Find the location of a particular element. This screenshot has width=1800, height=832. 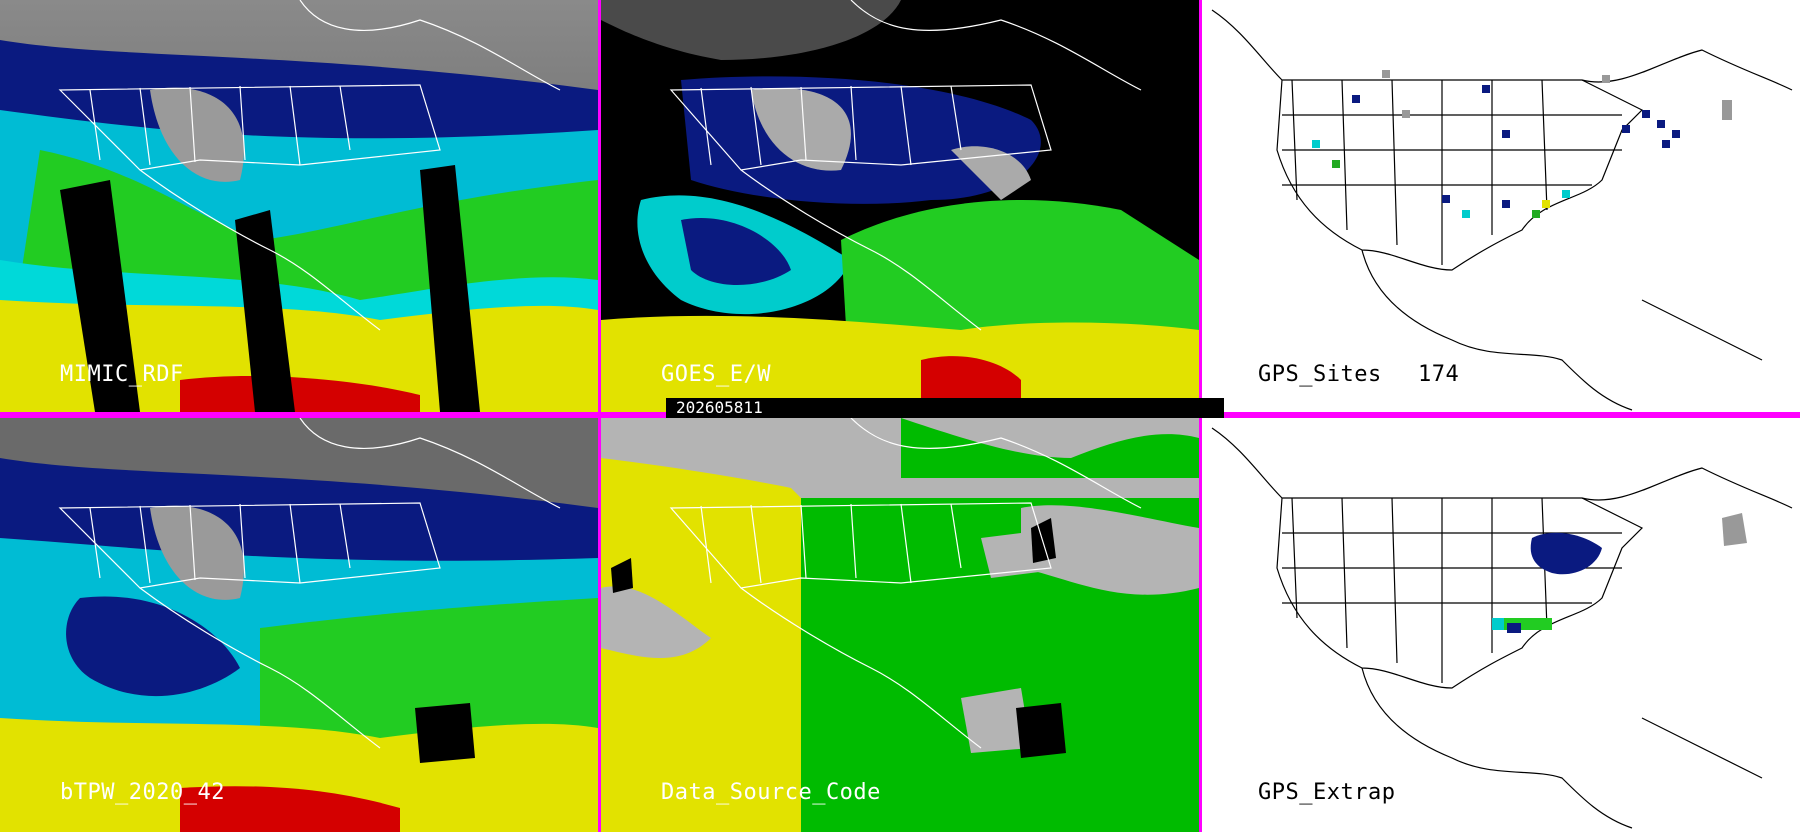

panel-label-data-source: Data_Source_Code is located at coordinates (771, 792).